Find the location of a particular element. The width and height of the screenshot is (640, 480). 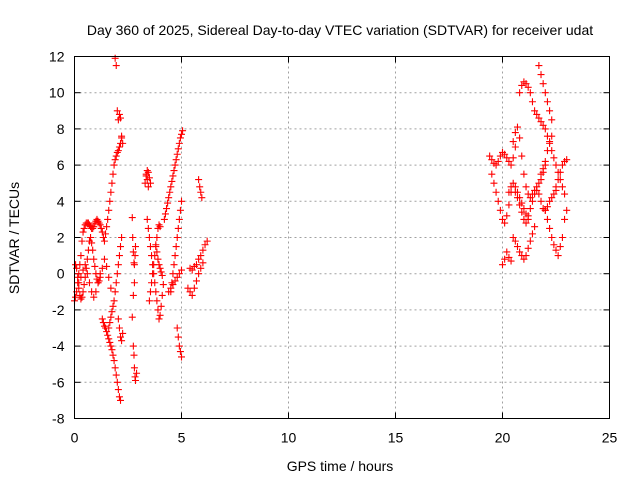

y-tick-label: 0 is located at coordinates (61, 274).